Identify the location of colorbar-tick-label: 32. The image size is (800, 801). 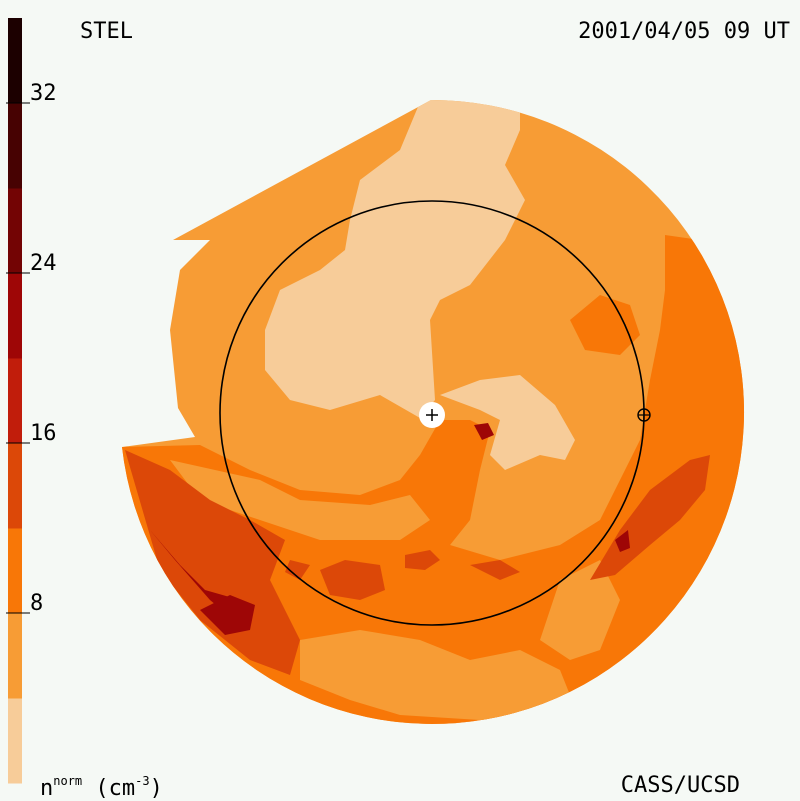
(43, 93).